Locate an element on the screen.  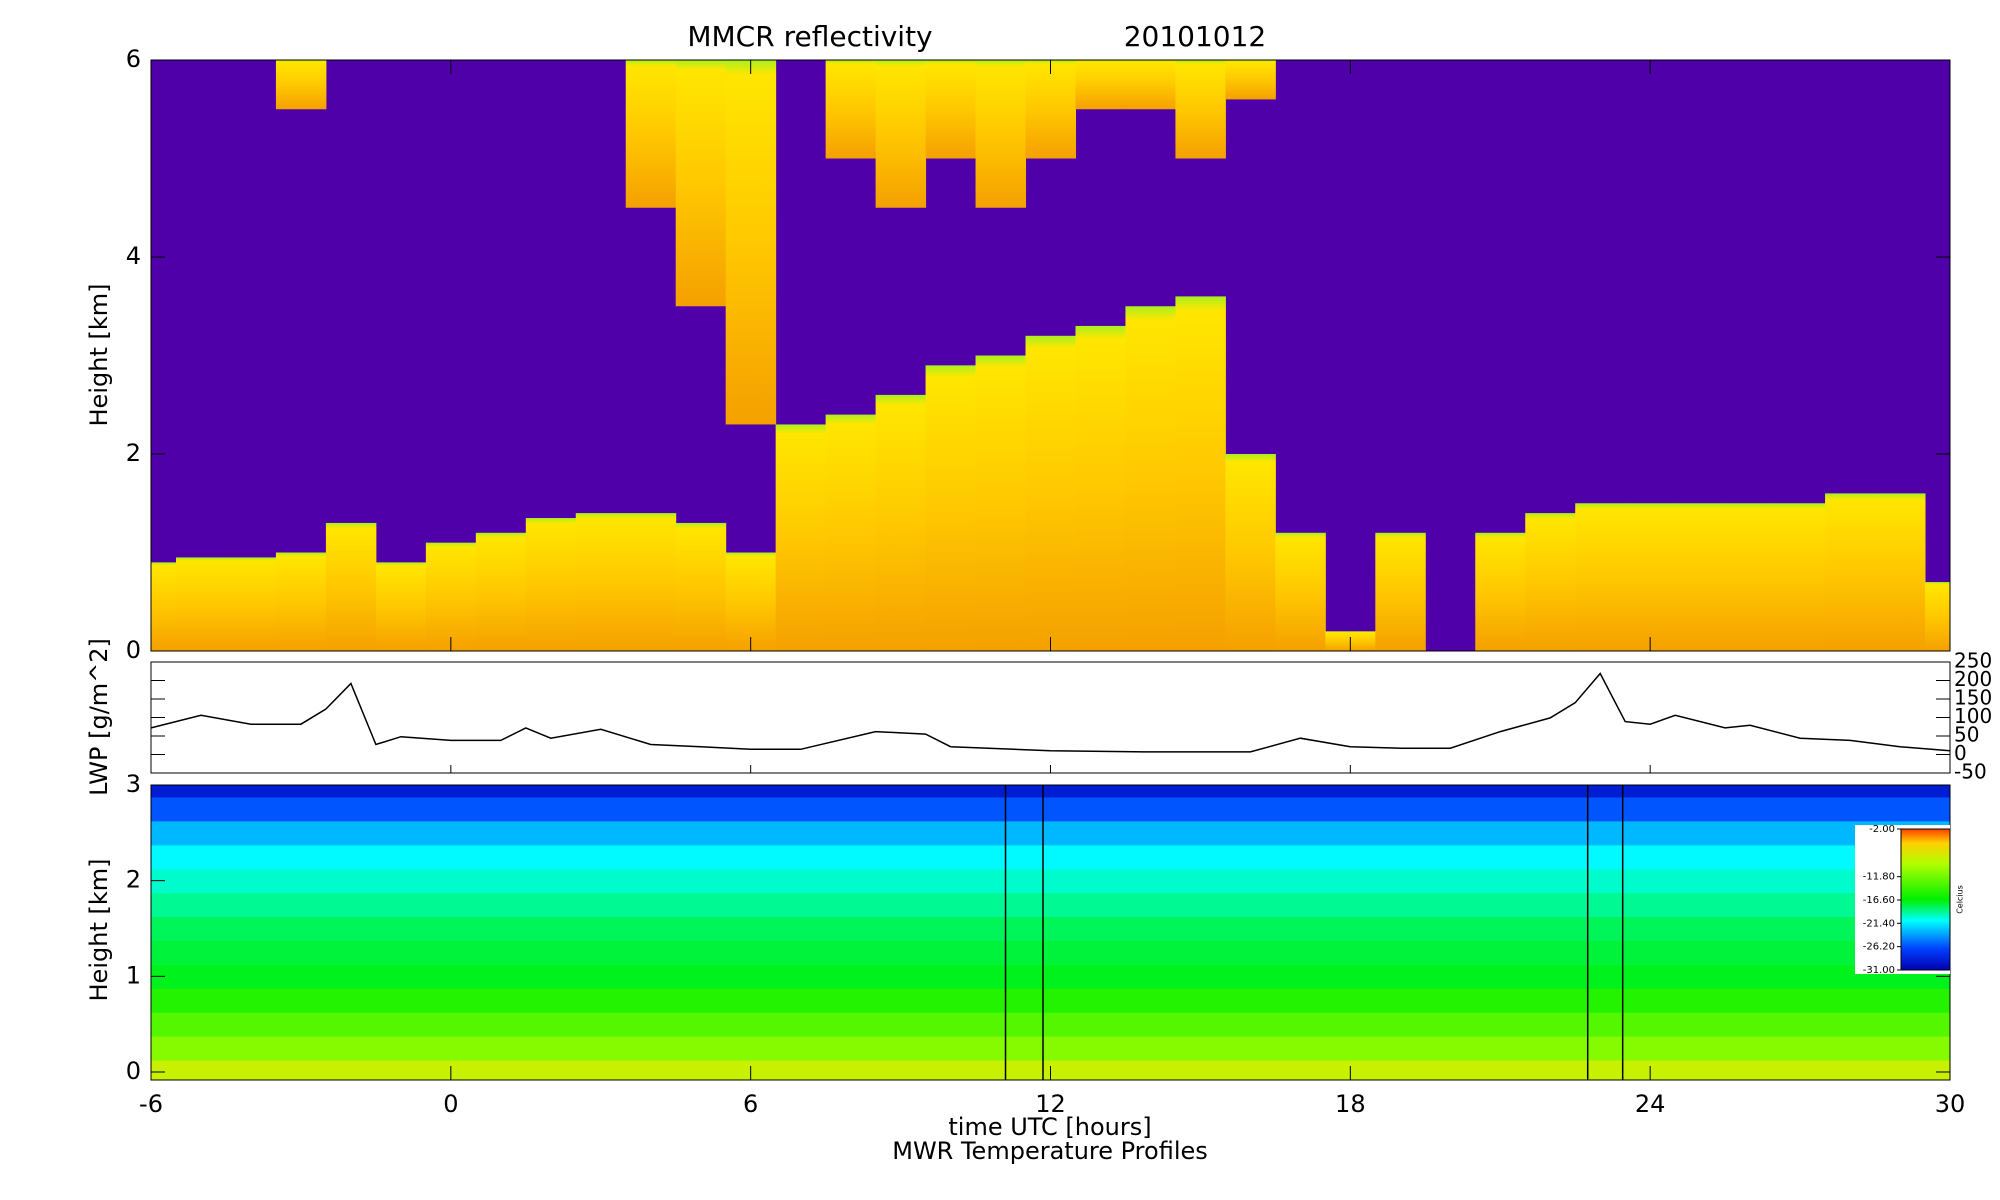
colorbar-tick-label: -26.20 is located at coordinates (1879, 947).